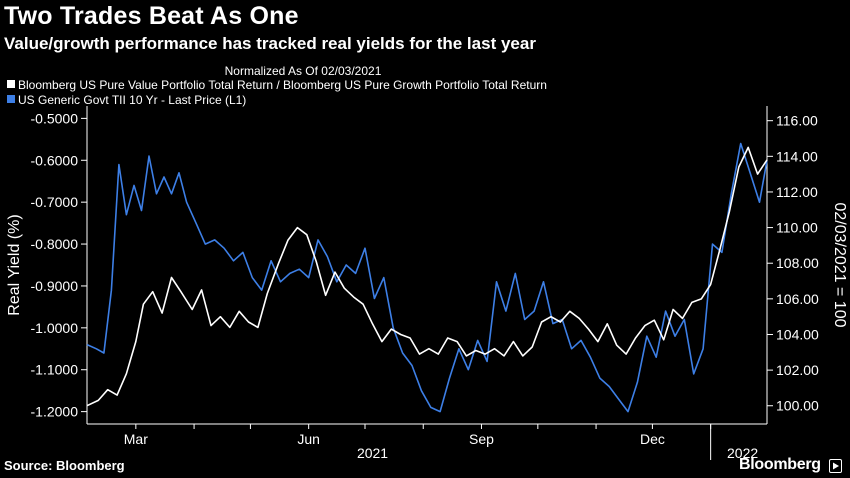  Describe the element at coordinates (797, 192) in the screenshot. I see `right-tick-label: 112.00` at that location.